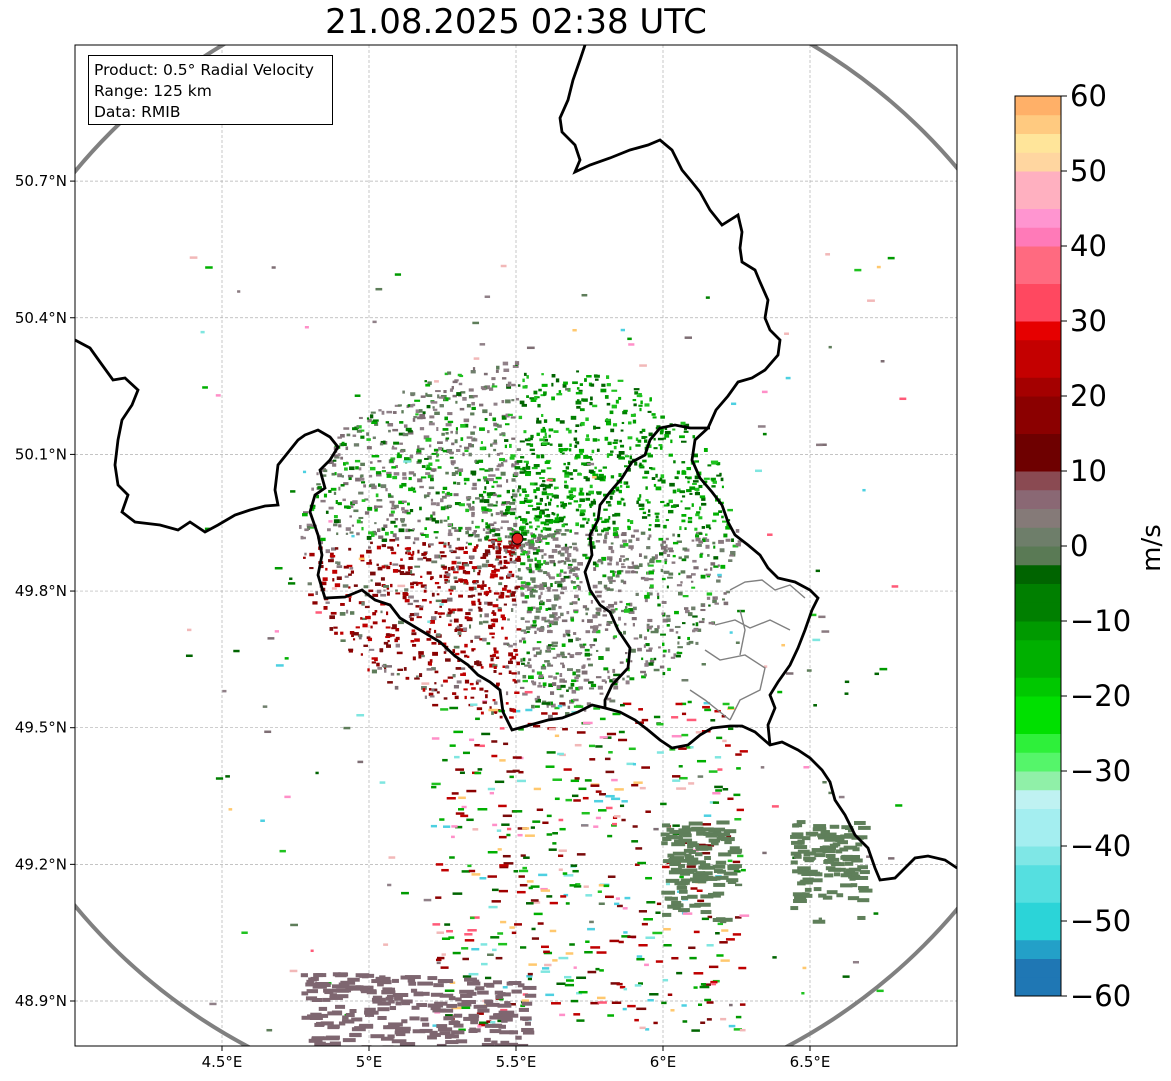 This screenshot has width=1171, height=1081. I want to click on echo-band, so click(523, 1009).